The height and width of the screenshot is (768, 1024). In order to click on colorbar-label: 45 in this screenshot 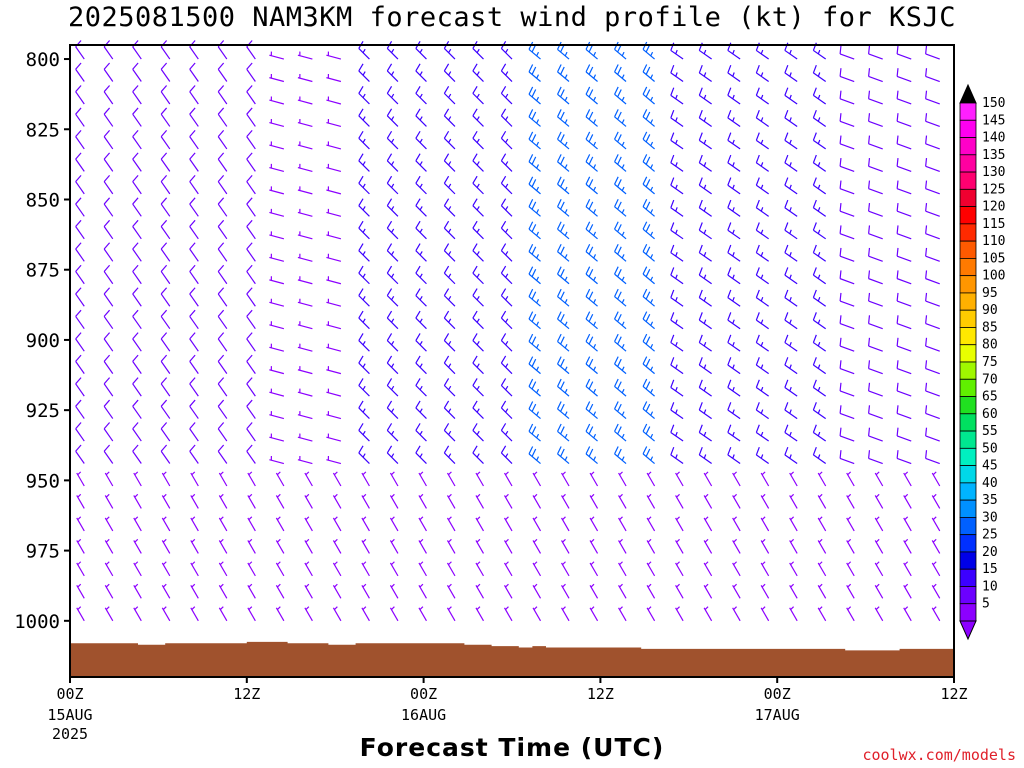, I will do `click(990, 466)`.